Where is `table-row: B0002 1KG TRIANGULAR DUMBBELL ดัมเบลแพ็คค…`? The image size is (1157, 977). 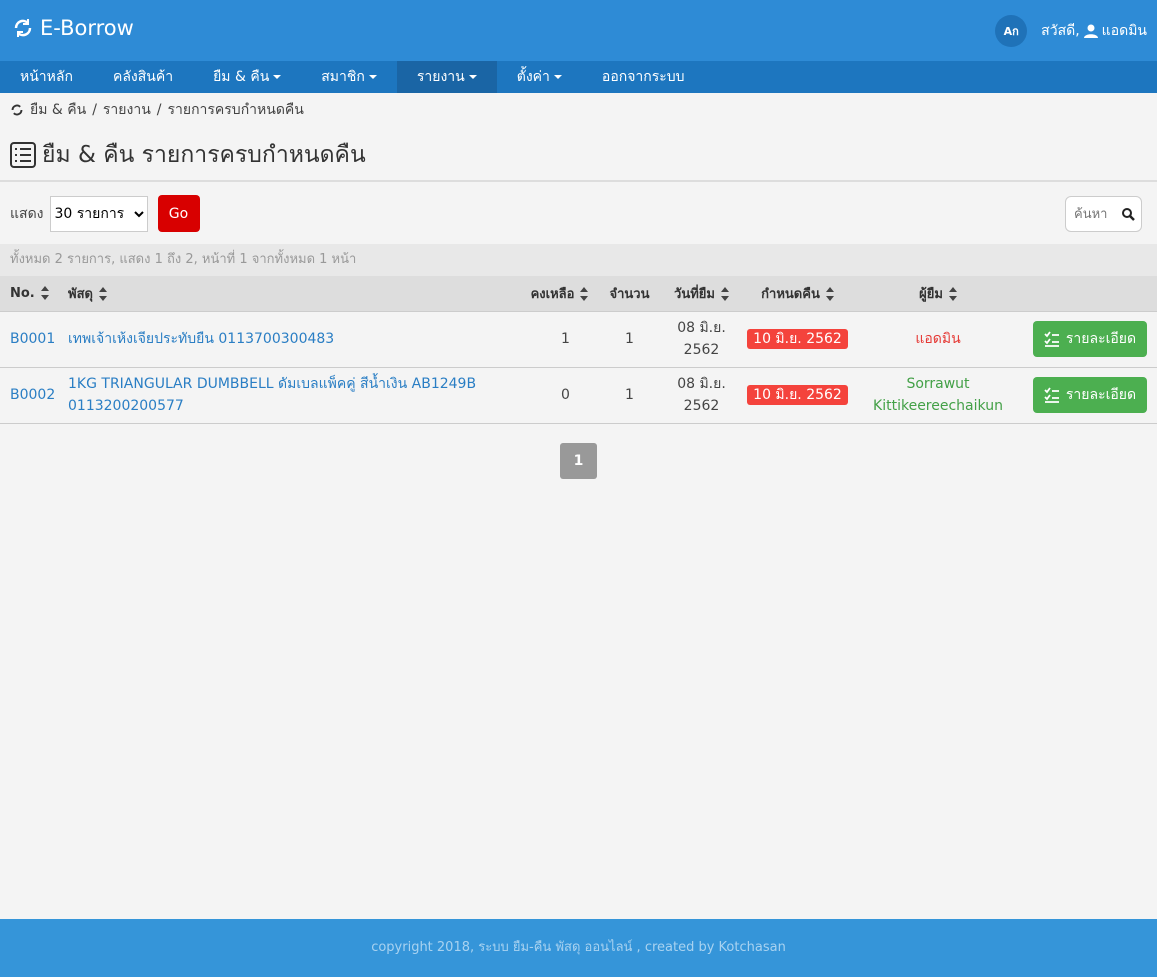
table-row: B0002 1KG TRIANGULAR DUMBBELL ดัมเบลแพ็คค… is located at coordinates (578, 395).